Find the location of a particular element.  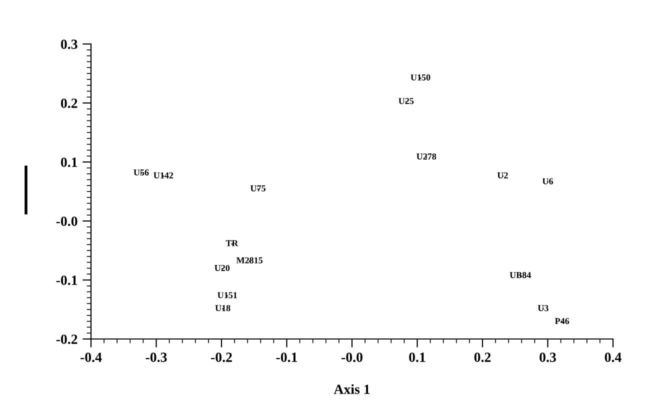

data-label: M2815 is located at coordinates (249, 260).